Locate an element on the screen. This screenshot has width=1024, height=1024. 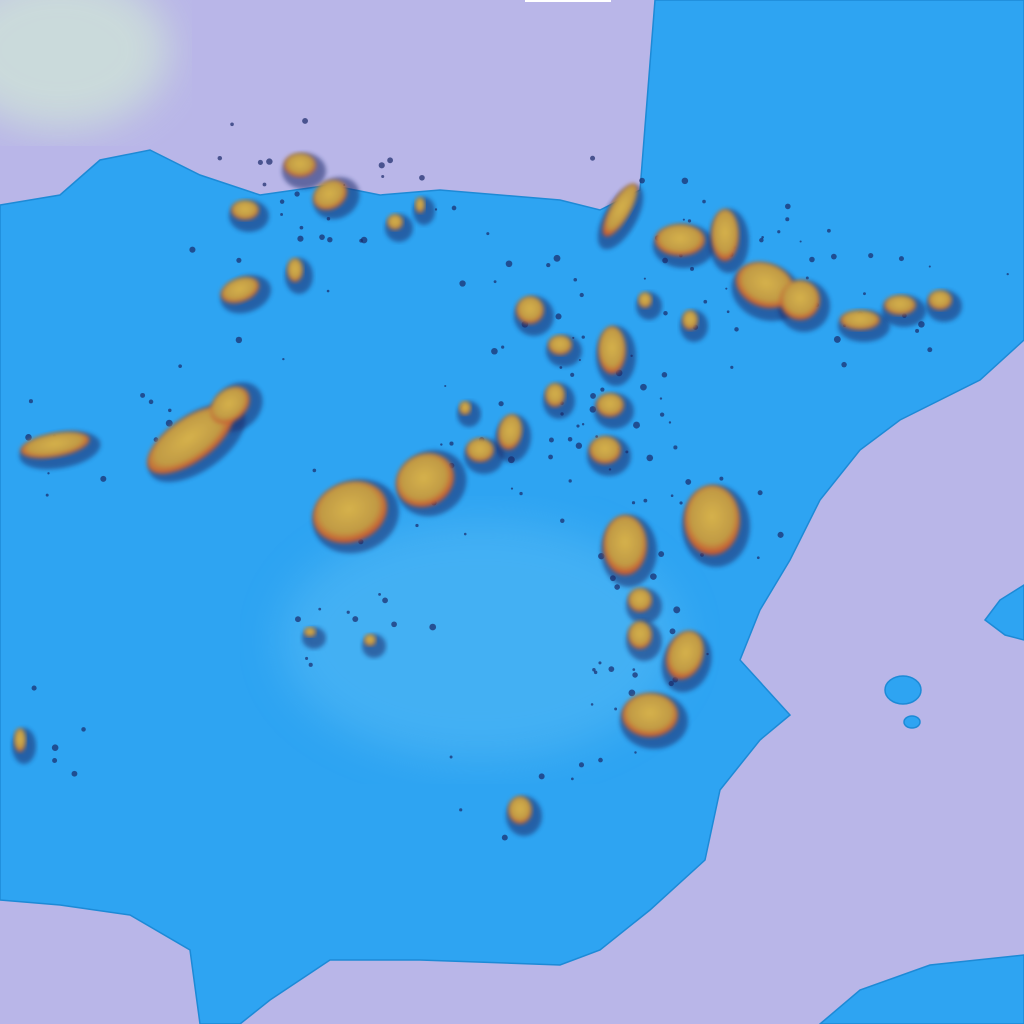
land-highlight is located at coordinates (480, 640).